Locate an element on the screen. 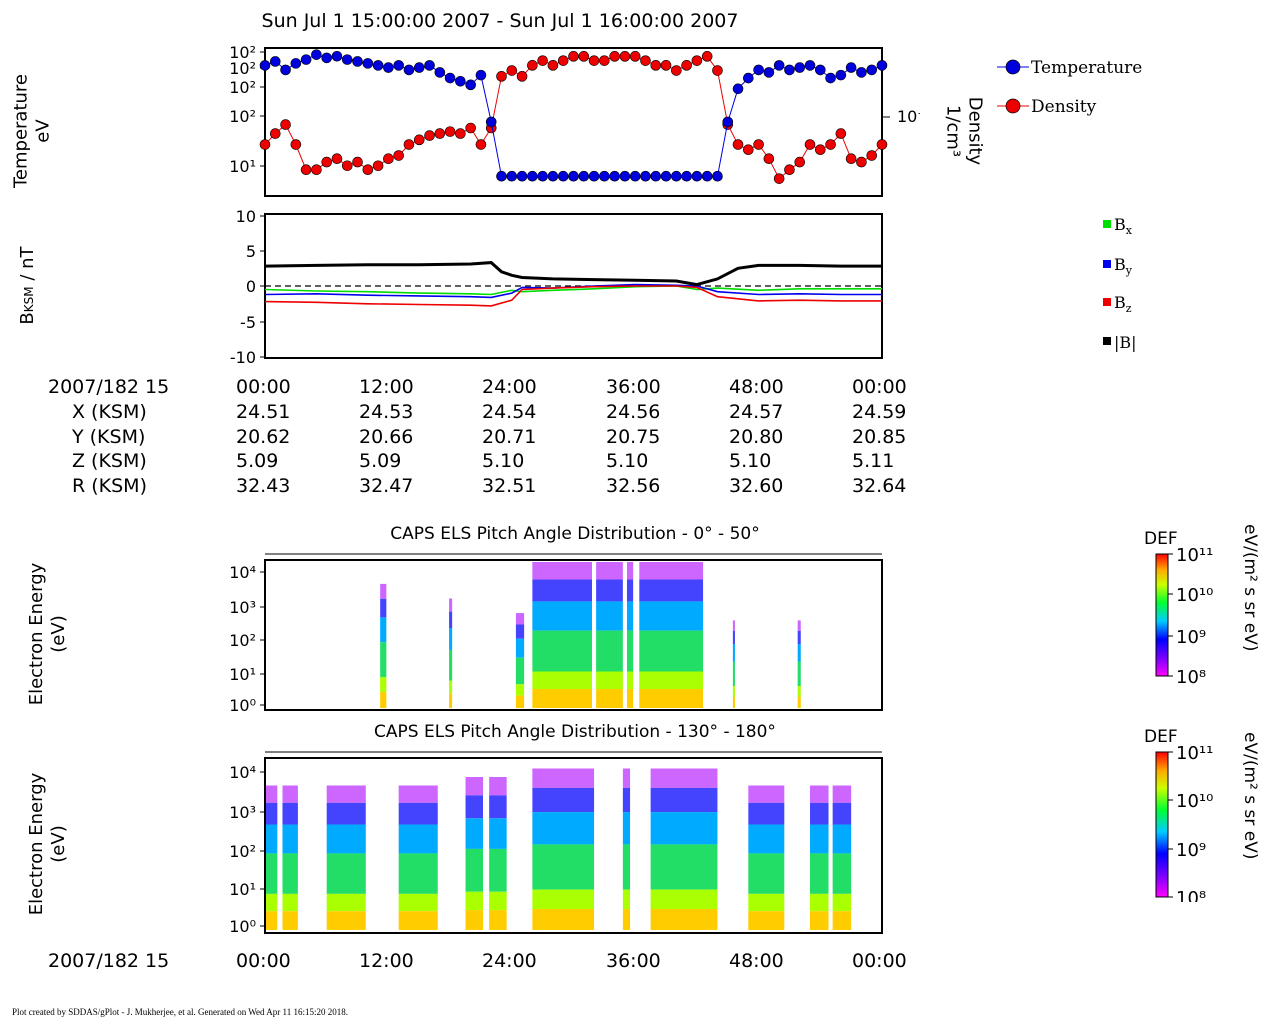 The height and width of the screenshot is (1024, 1280). electron-energy-label-bottom: Electron Energy (eV) is located at coordinates (38, 845).